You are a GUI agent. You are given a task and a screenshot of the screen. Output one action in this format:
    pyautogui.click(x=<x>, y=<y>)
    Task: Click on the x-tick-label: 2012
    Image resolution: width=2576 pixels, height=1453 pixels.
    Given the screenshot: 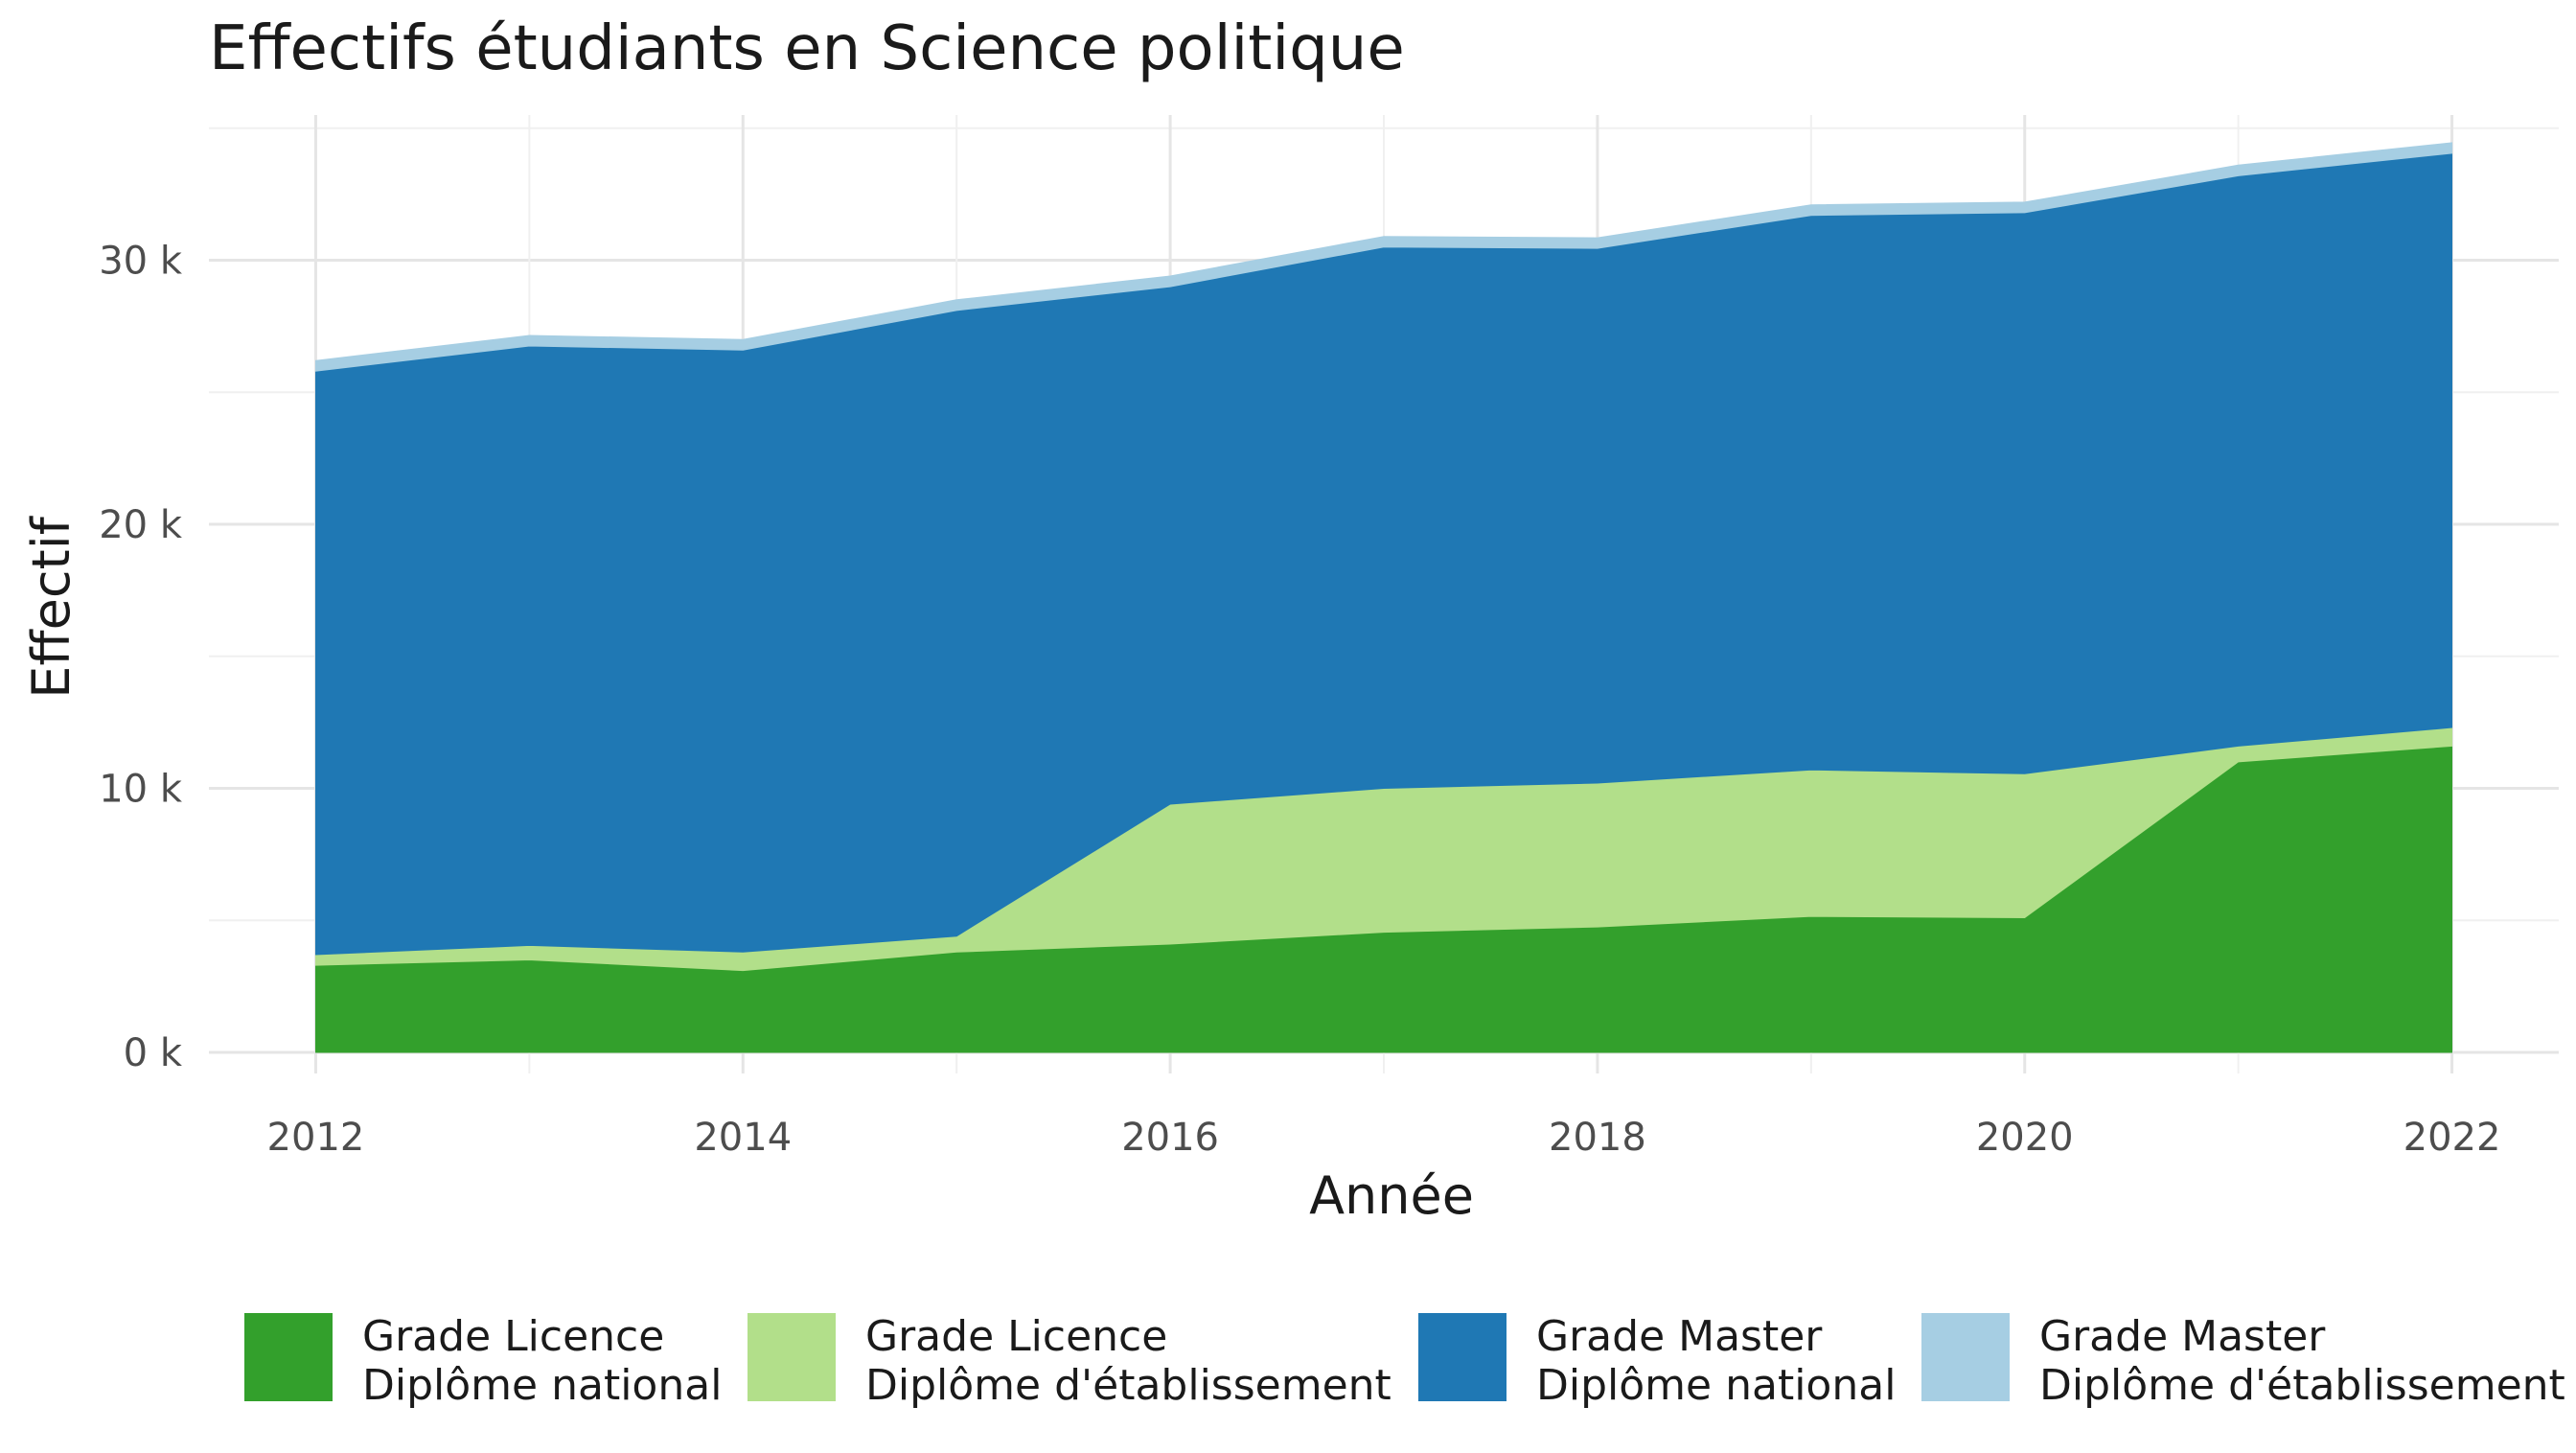 What is the action you would take?
    pyautogui.click(x=316, y=1138)
    